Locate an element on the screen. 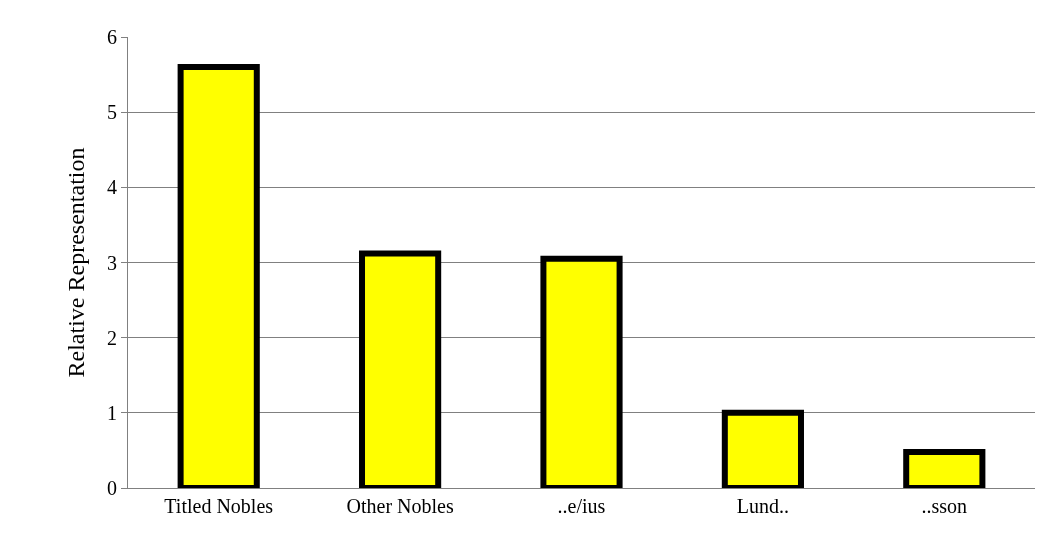 This screenshot has width=1050, height=553. y-tick-label: 1 is located at coordinates (112, 412).